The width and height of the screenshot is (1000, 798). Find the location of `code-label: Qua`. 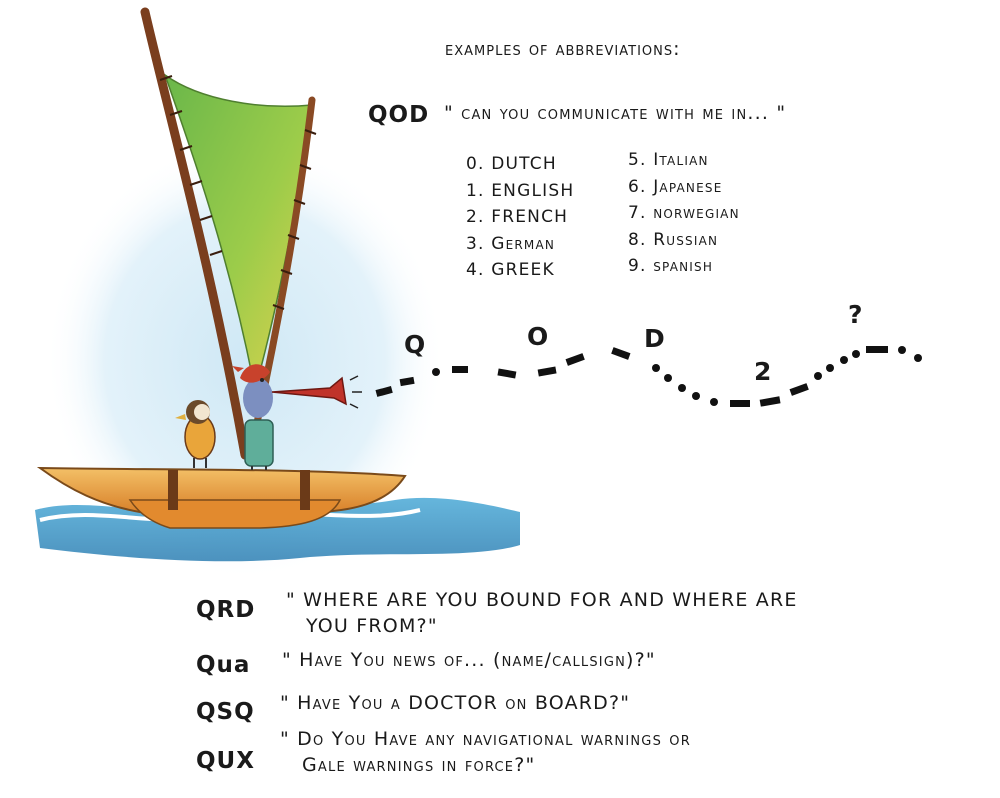

code-label: Qua is located at coordinates (223, 665).